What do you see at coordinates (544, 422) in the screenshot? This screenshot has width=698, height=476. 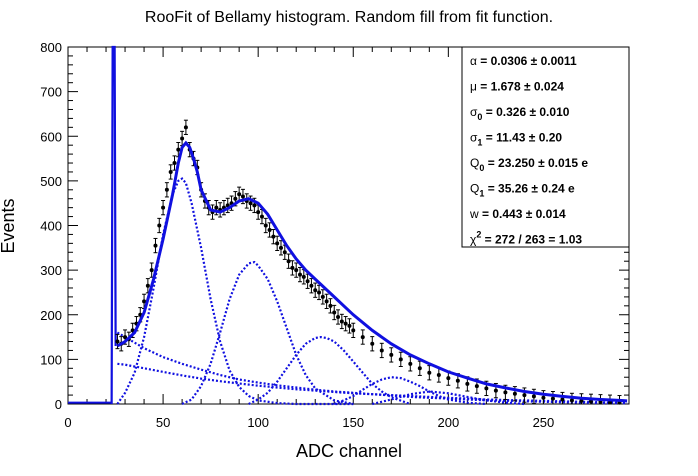 I see `x-tick-label: 250` at bounding box center [544, 422].